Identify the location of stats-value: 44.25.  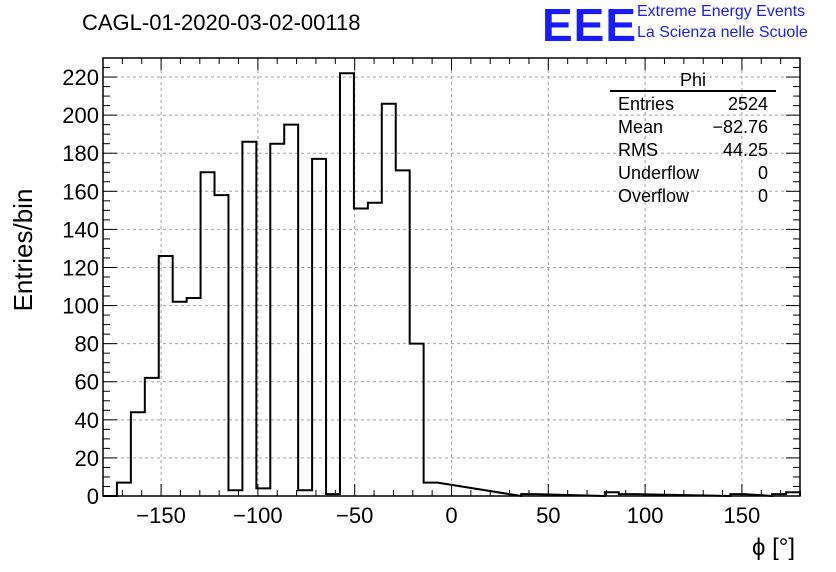
(745, 150).